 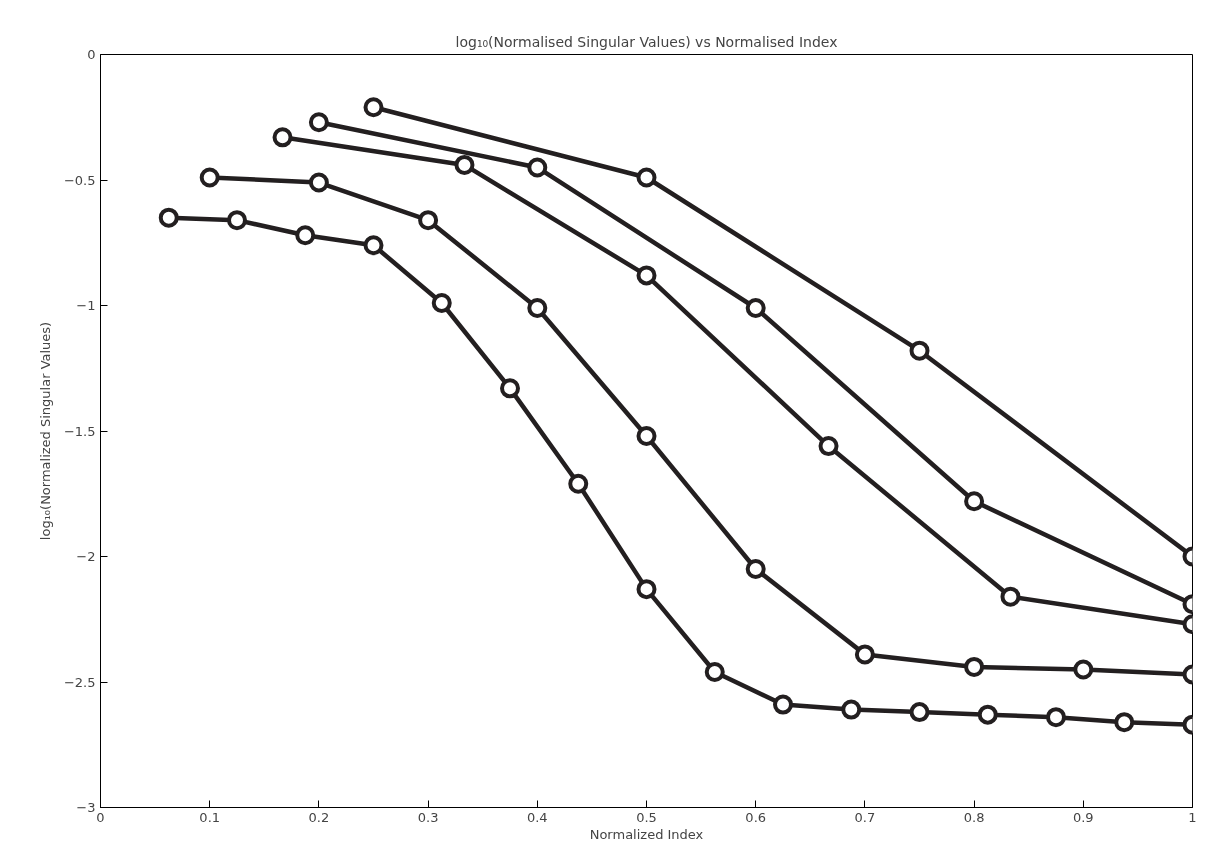 I want to click on x-tick-label: 0.9, so click(x=1083, y=817).